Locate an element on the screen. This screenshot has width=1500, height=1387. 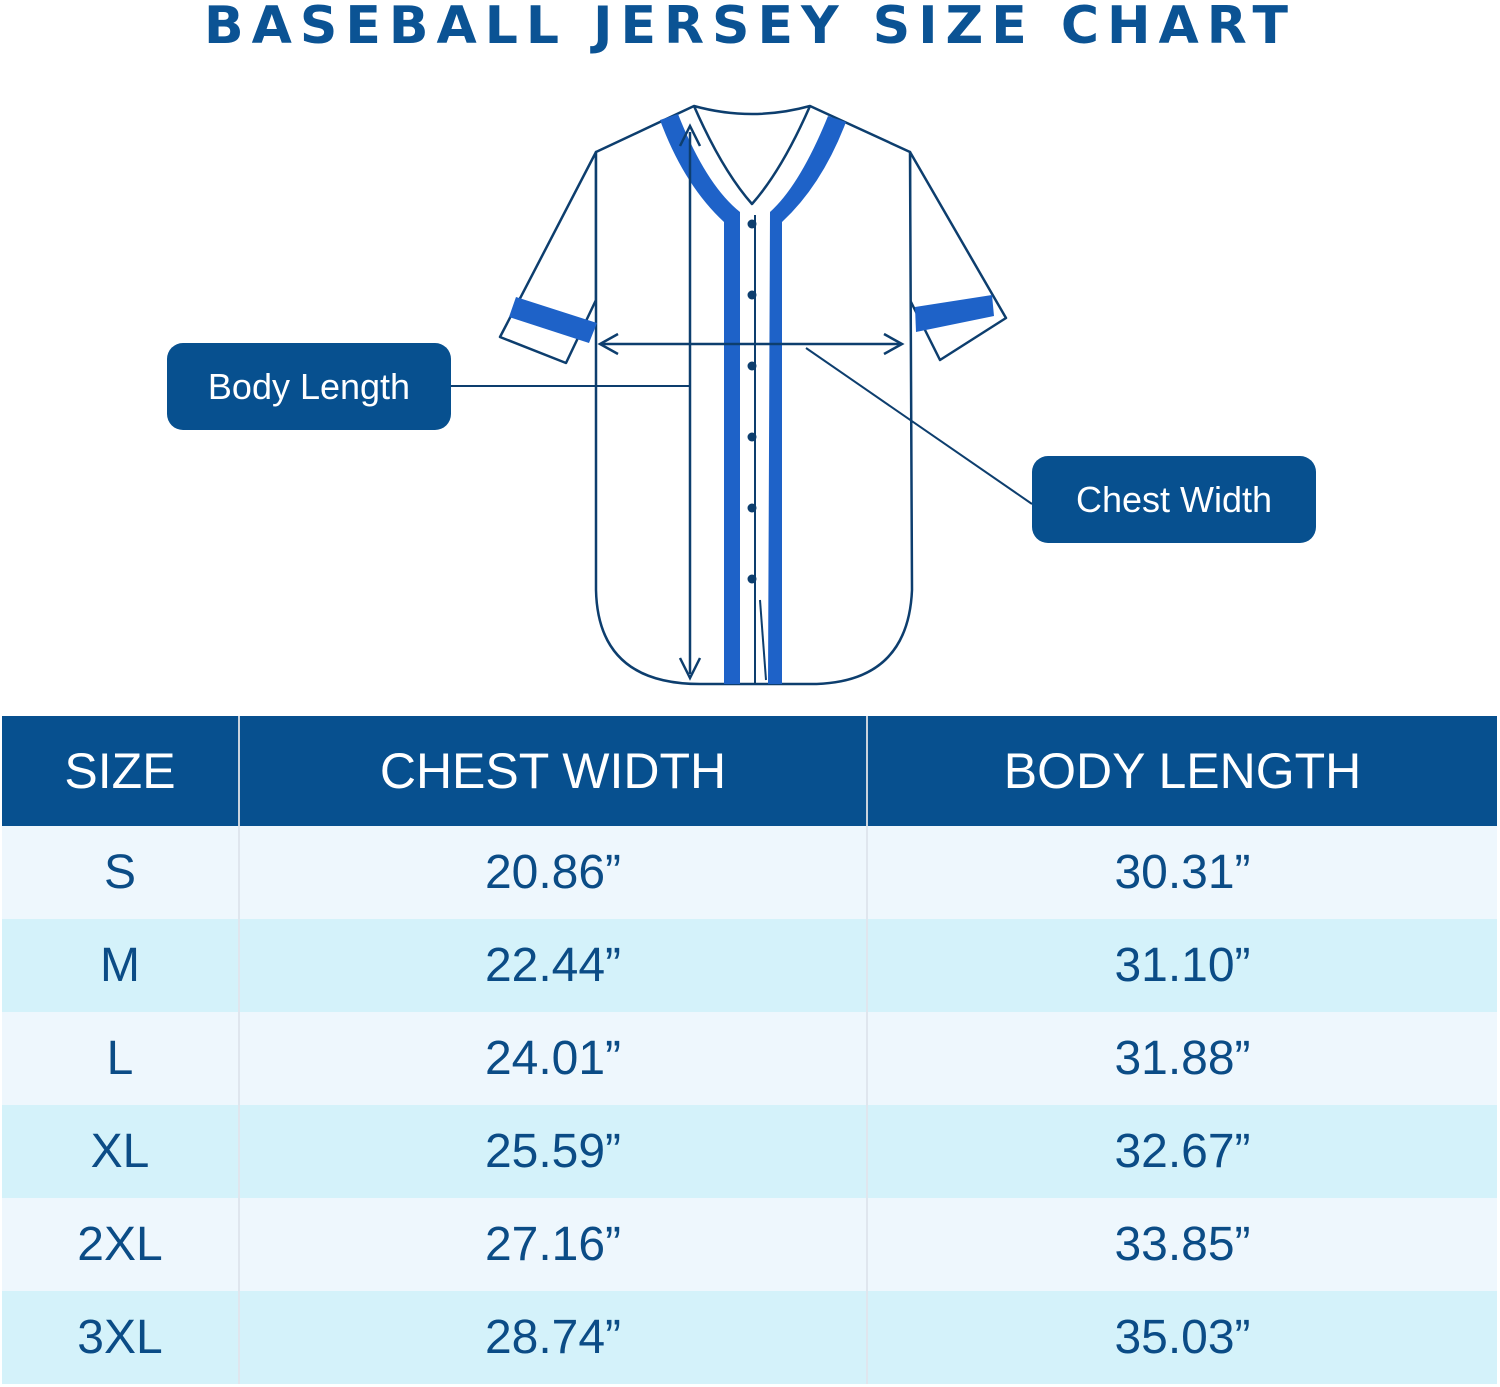
page-title: BASEBALL JERSEY SIZE CHART is located at coordinates (750, 28).